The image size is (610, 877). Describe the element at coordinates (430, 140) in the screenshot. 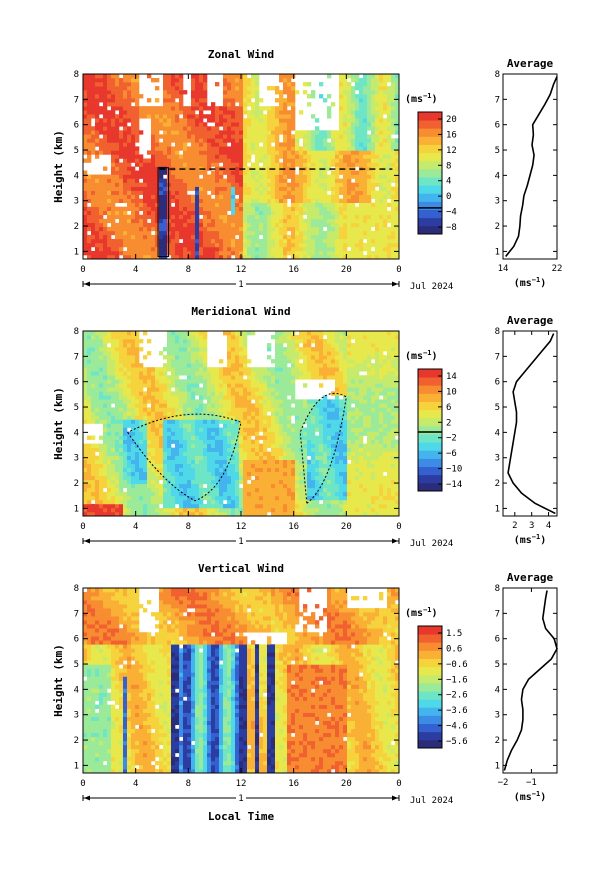

I see `colorbar-swatch` at that location.